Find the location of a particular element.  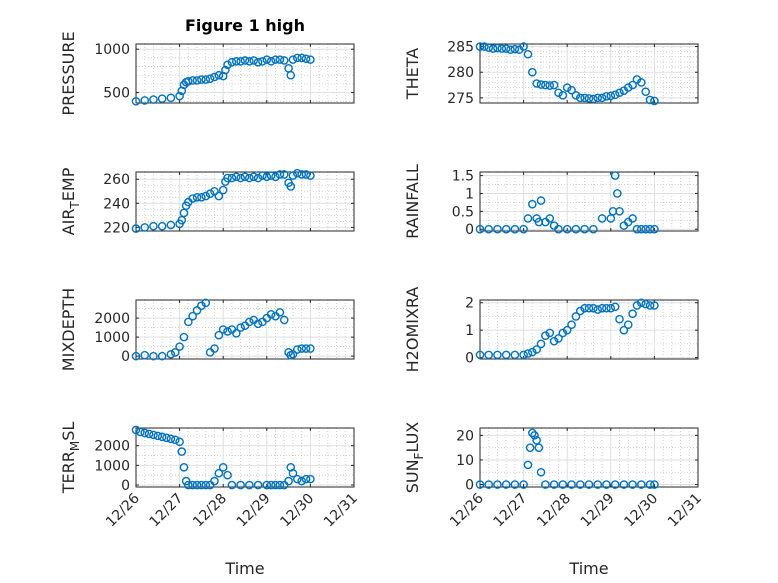

x-axis-label-right: Time is located at coordinates (588, 568).